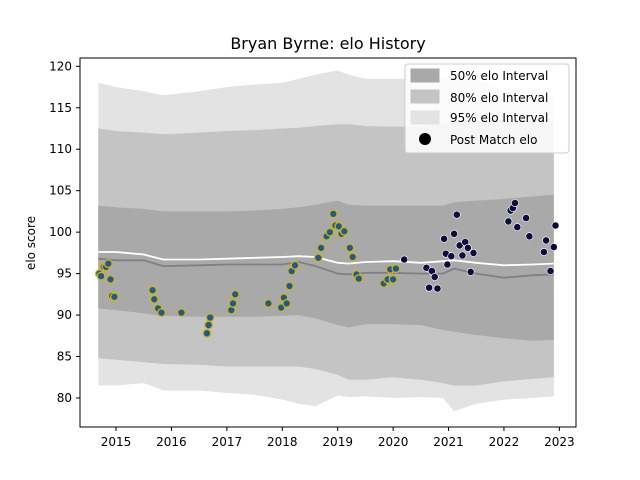 This screenshot has width=640, height=480. I want to click on y-tick-label: 110, so click(60, 149).